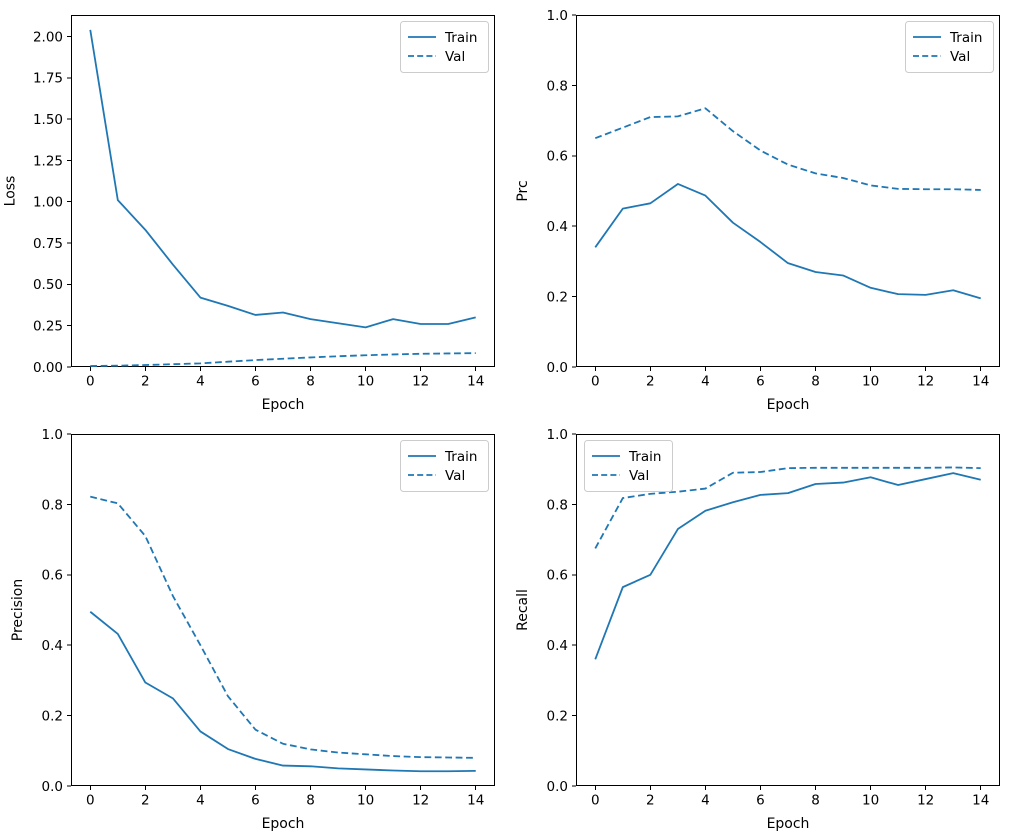  Describe the element at coordinates (10, 191) in the screenshot. I see `y-axis-label: Loss` at that location.